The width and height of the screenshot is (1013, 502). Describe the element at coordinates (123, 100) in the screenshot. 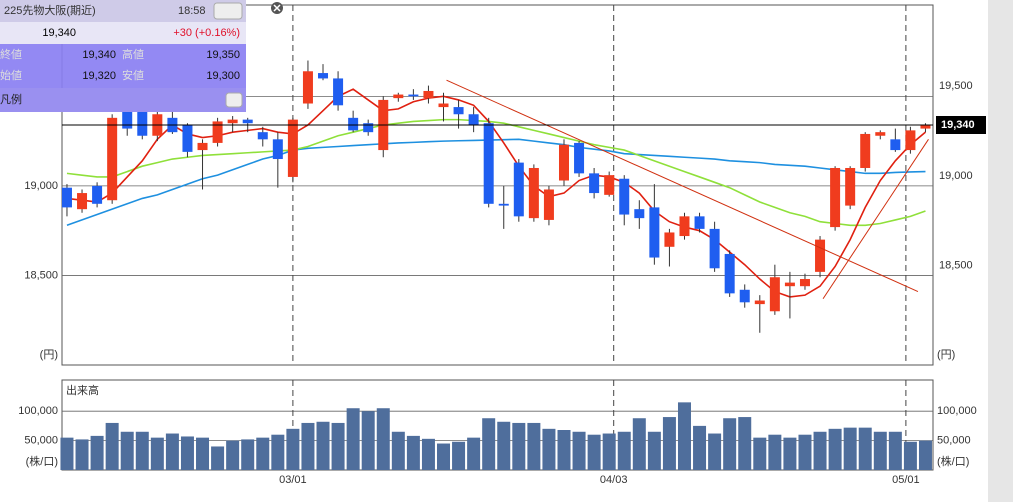

I see `info-legend-row` at that location.